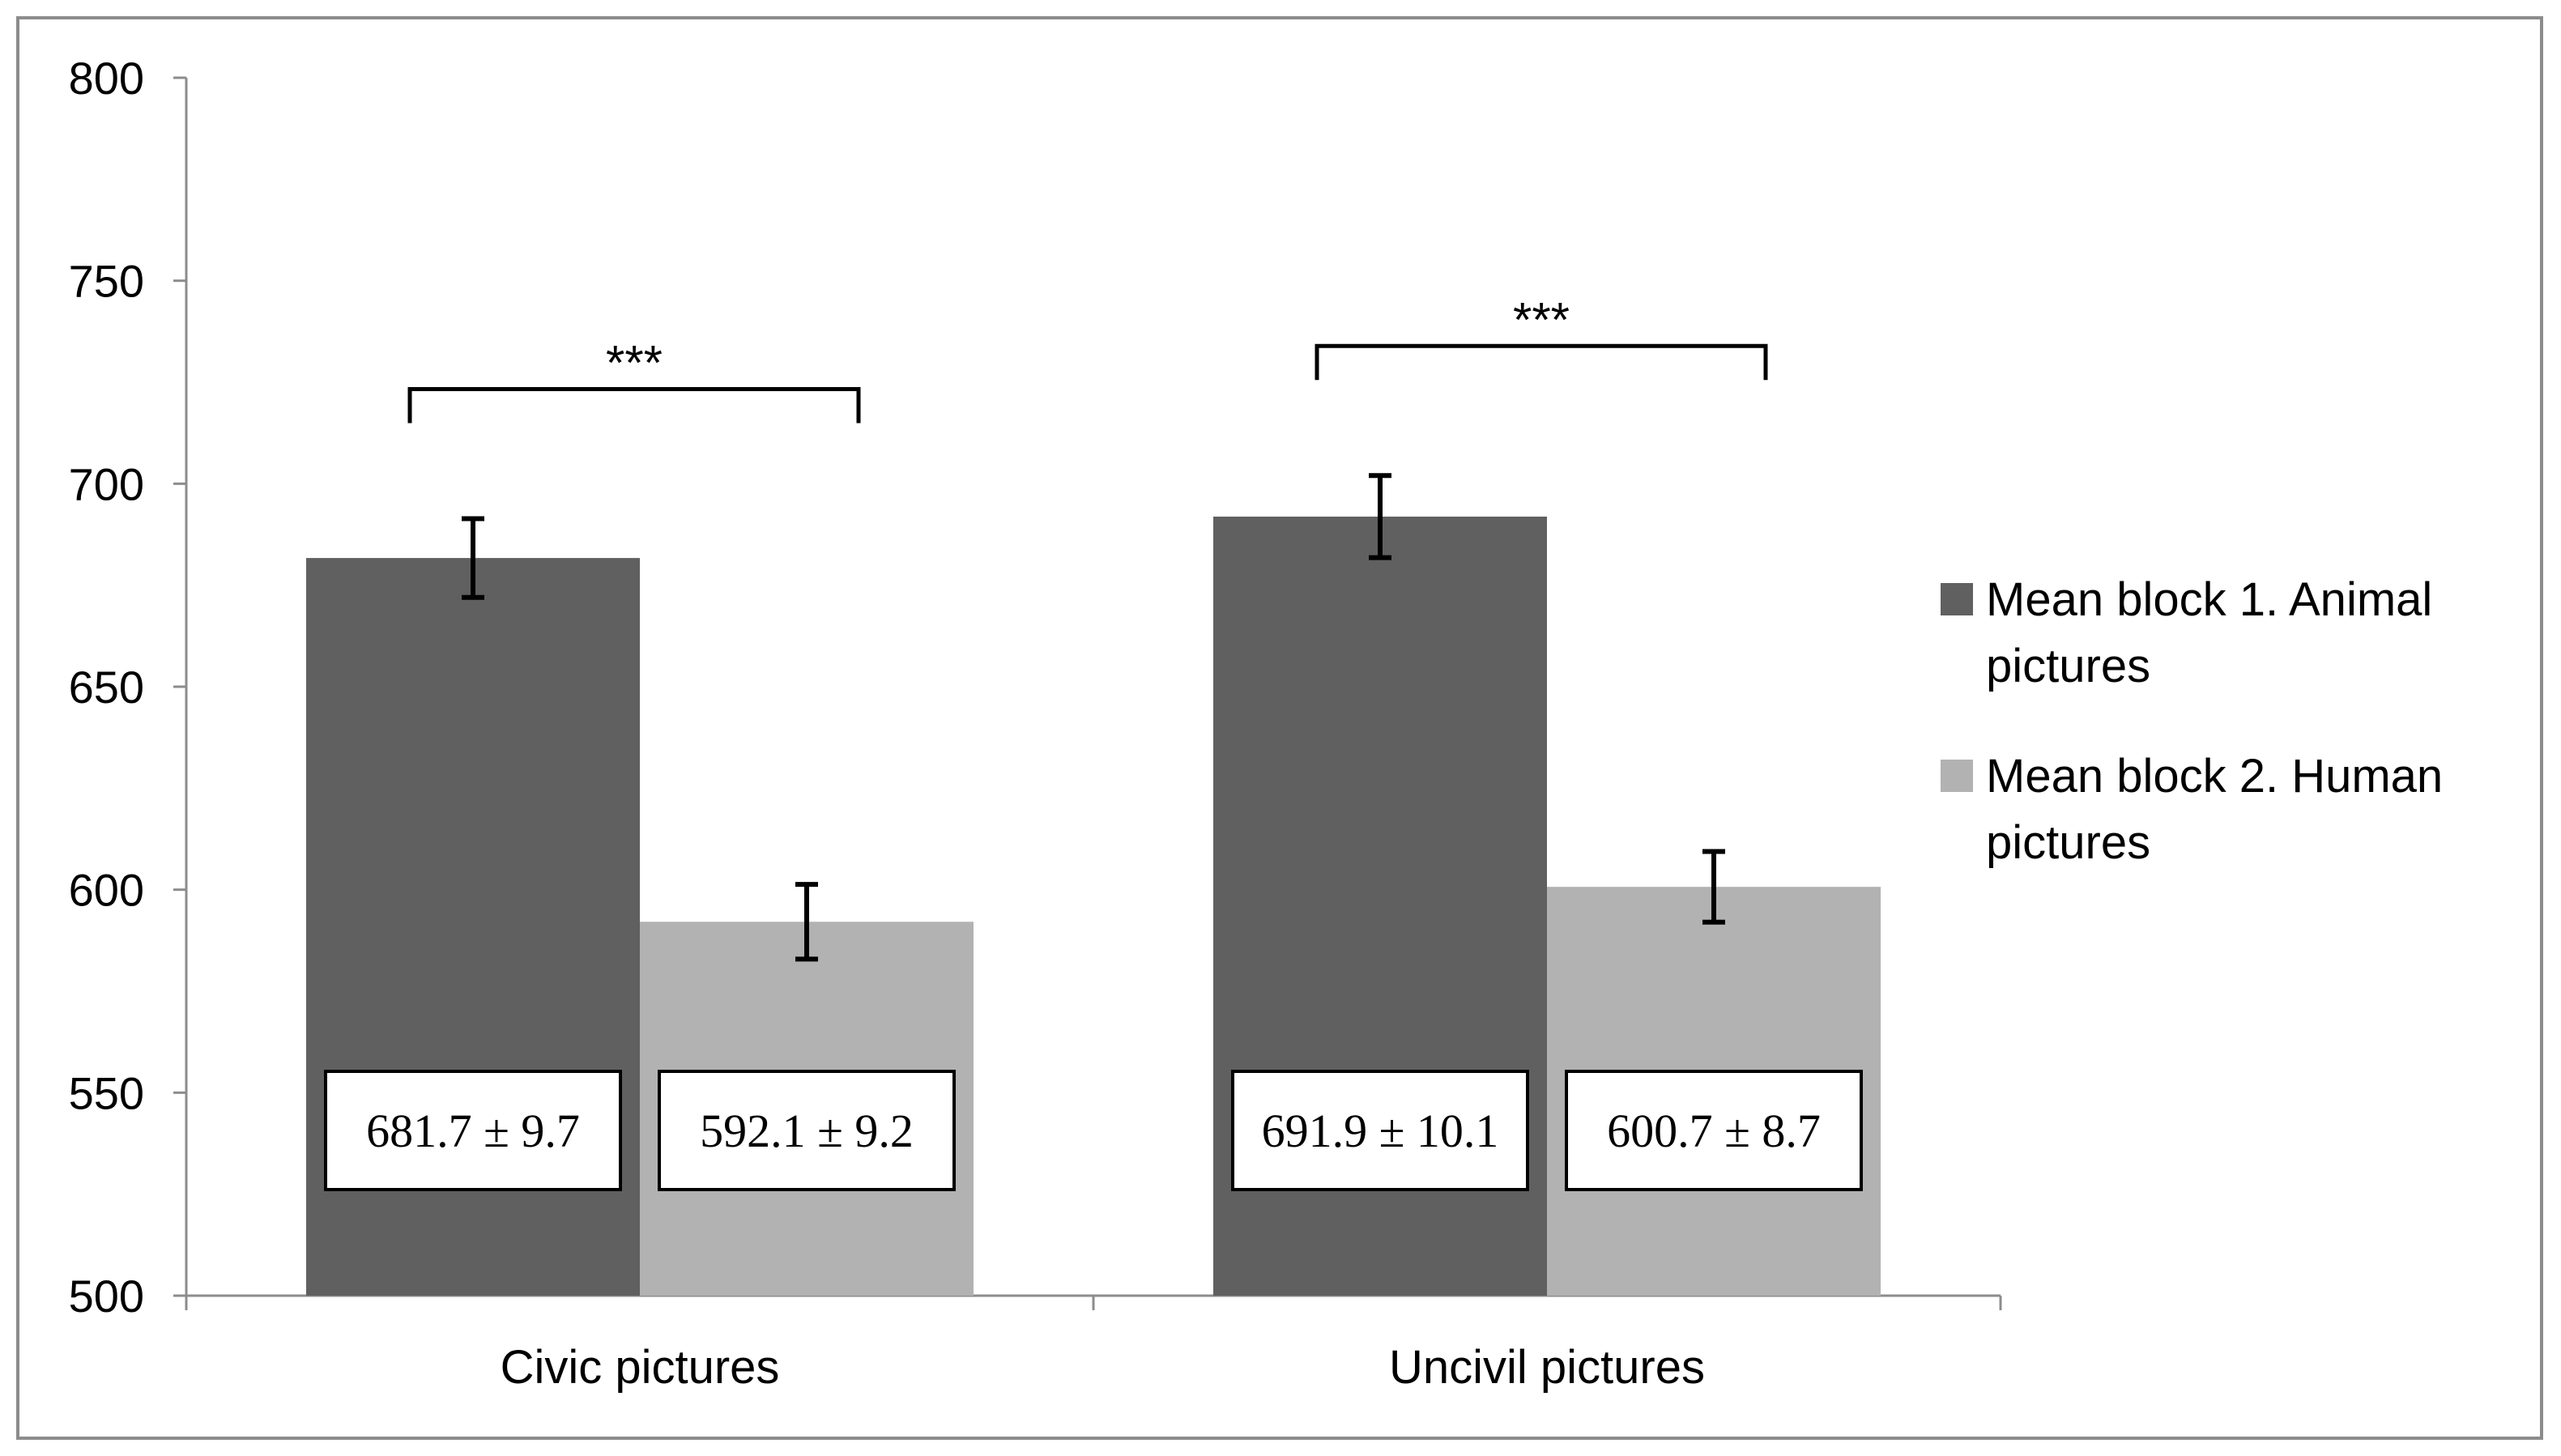  What do you see at coordinates (2214, 809) in the screenshot?
I see `legend-label: Mean block 2. Human pictures` at bounding box center [2214, 809].